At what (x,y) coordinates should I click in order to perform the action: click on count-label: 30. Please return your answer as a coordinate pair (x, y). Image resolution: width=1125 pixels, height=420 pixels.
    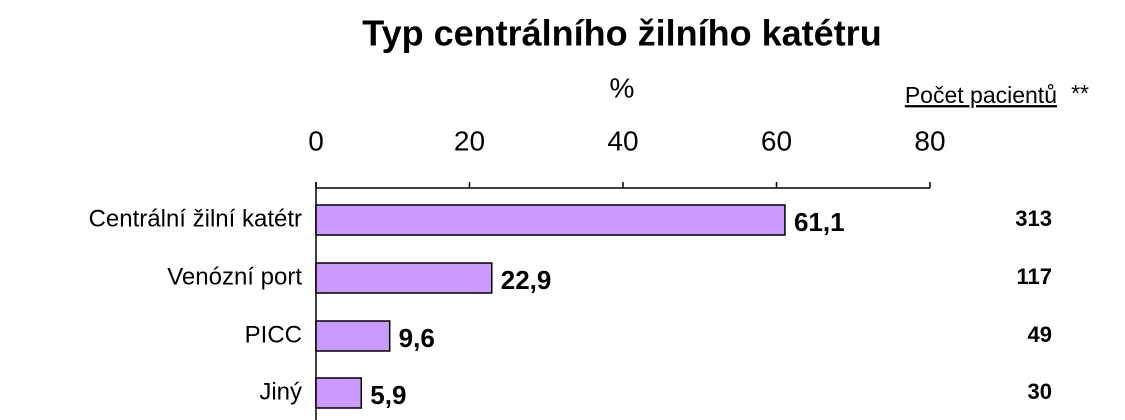
    Looking at the image, I should click on (1040, 391).